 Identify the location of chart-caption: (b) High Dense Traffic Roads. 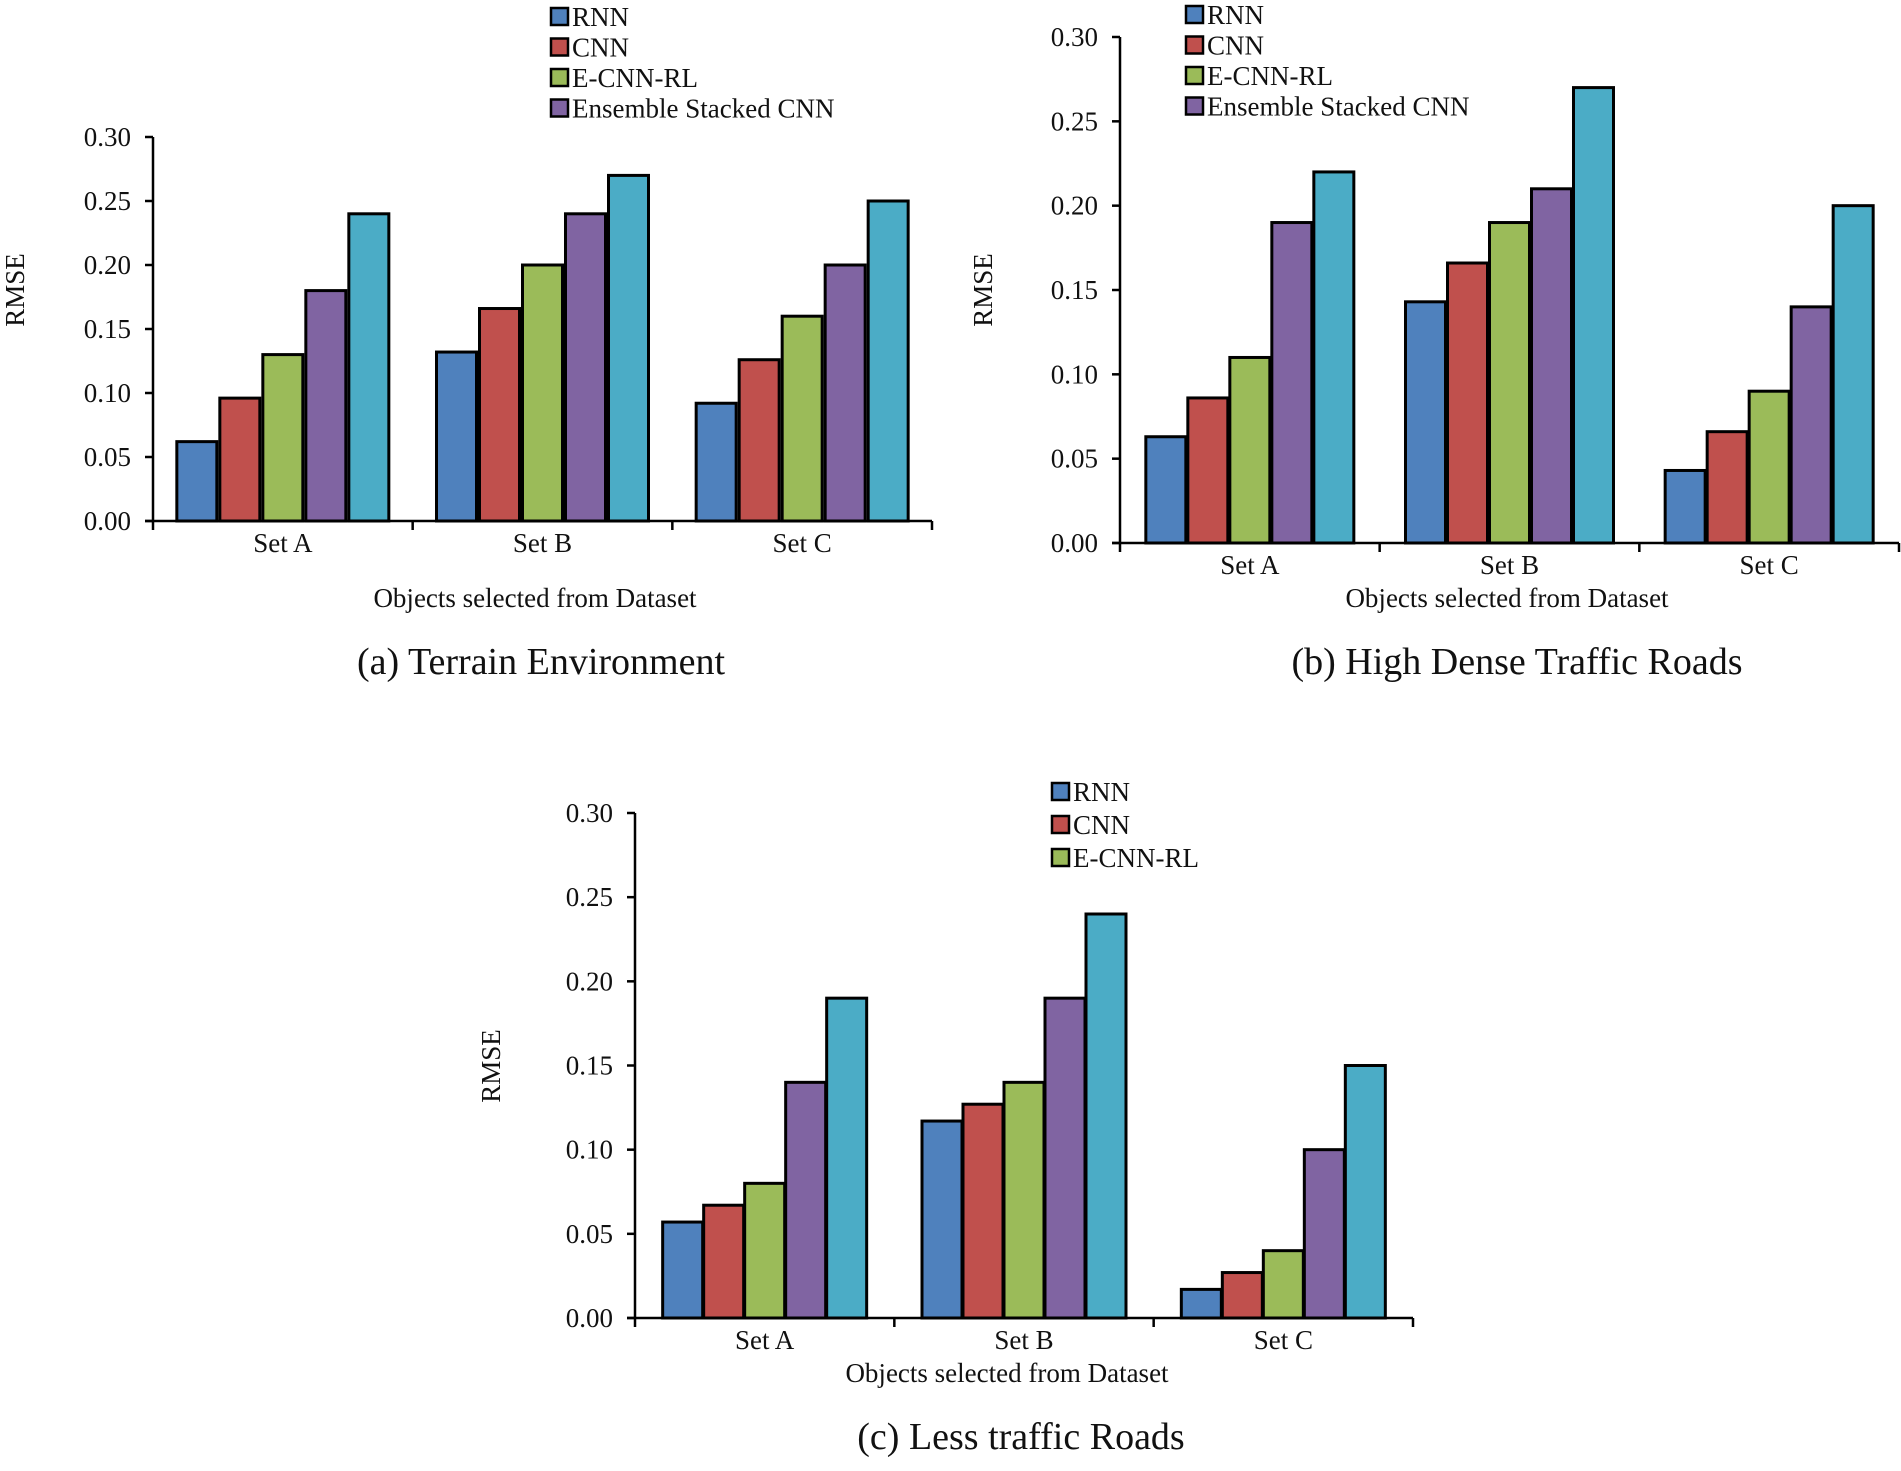
(1516, 662).